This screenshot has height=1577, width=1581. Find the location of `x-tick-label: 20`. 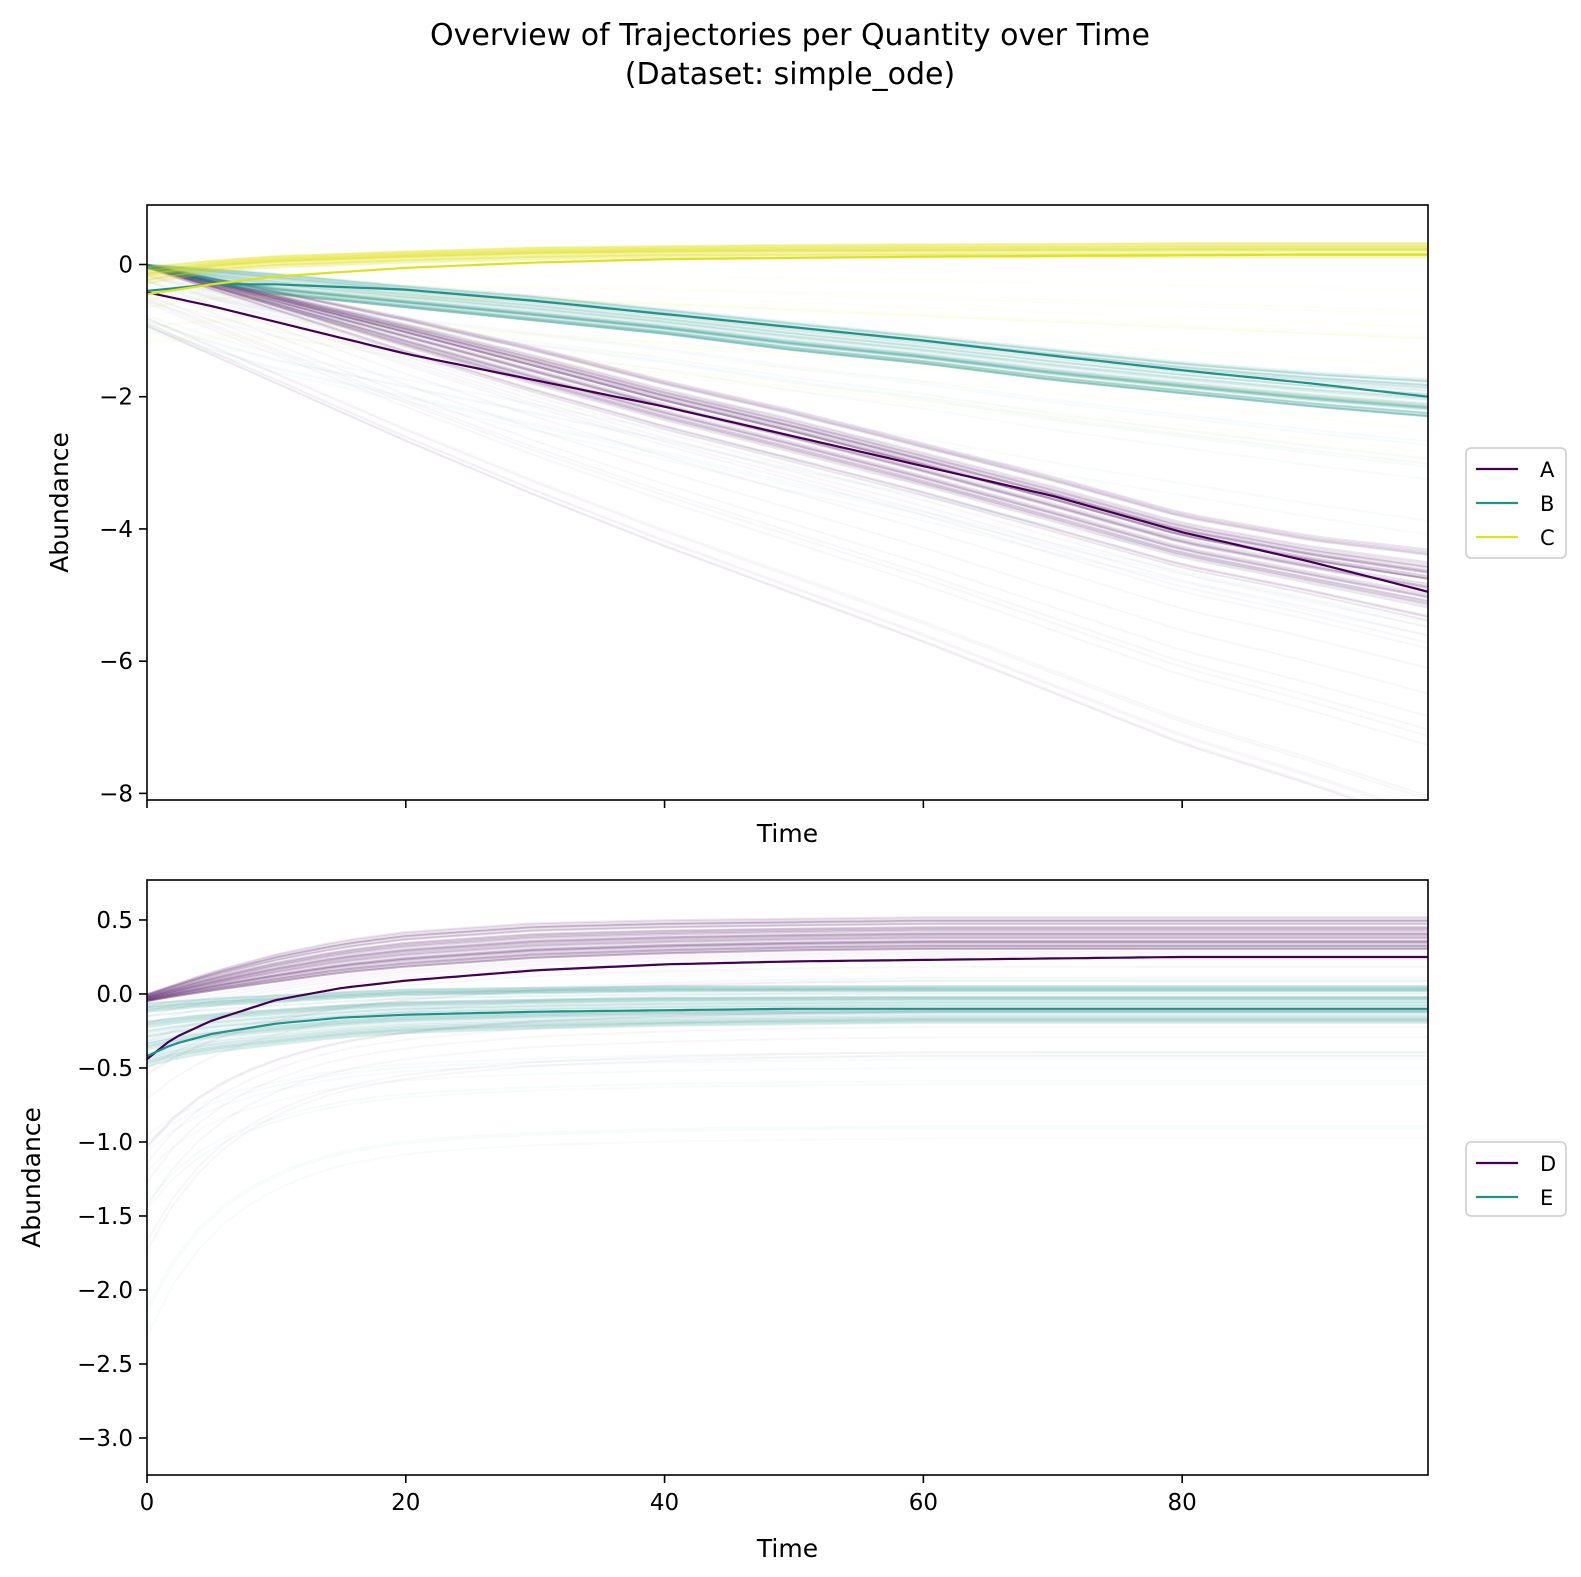

x-tick-label: 20 is located at coordinates (405, 1503).